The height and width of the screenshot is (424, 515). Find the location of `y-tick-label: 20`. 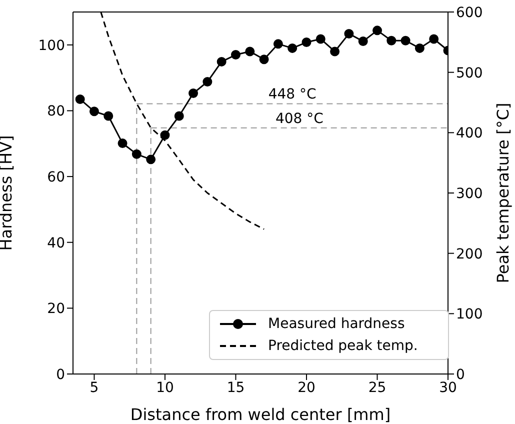

y-tick-label: 20 is located at coordinates (56, 309).